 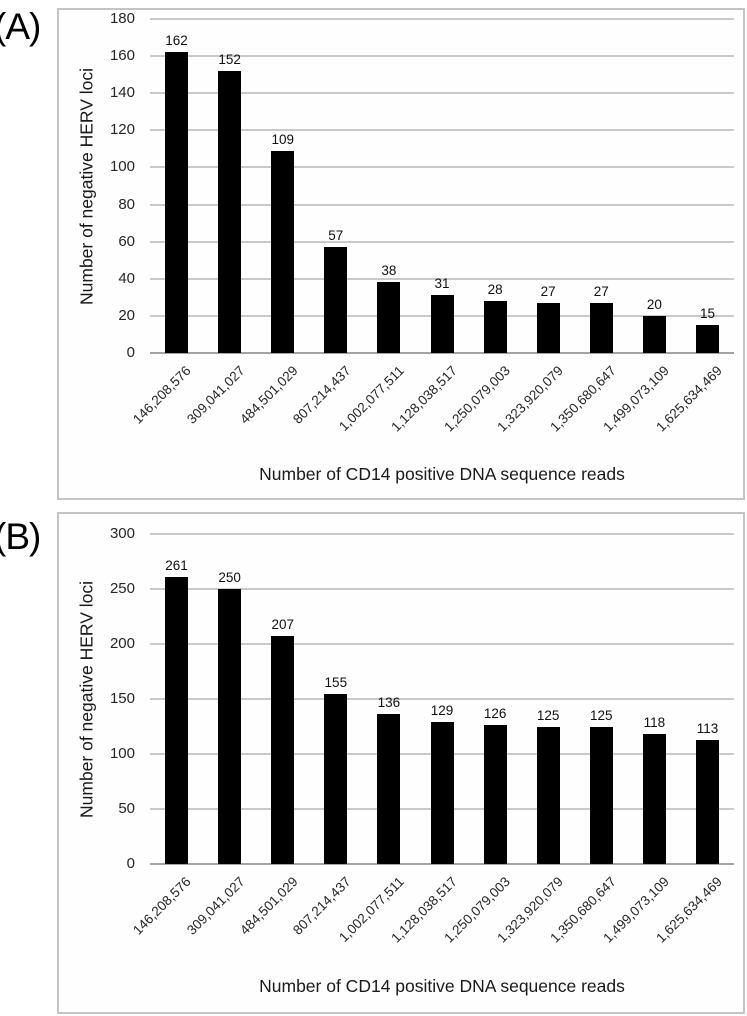 I want to click on bar-value-label: 38, so click(x=389, y=271).